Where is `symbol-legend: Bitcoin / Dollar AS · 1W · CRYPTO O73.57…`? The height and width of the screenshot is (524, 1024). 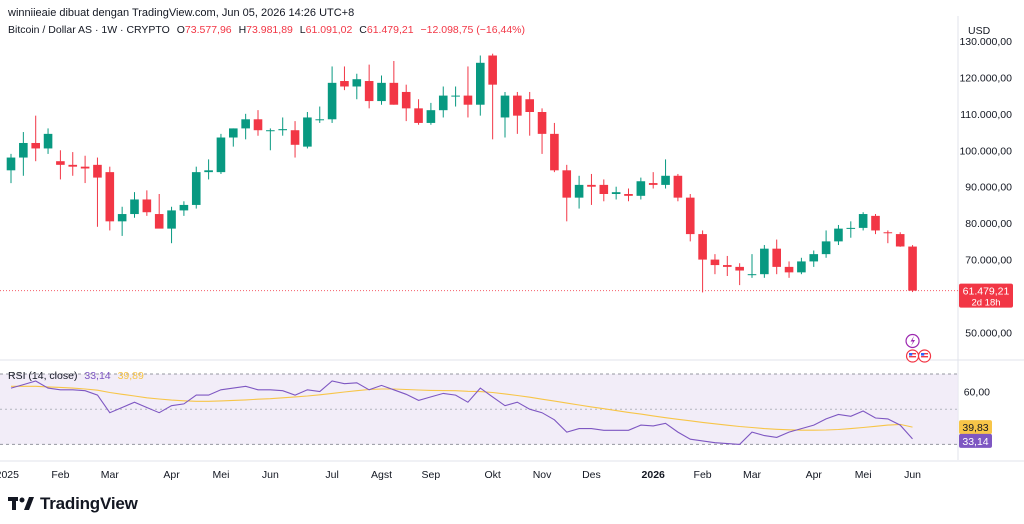 symbol-legend: Bitcoin / Dollar AS · 1W · CRYPTO O73.57… is located at coordinates (266, 30).